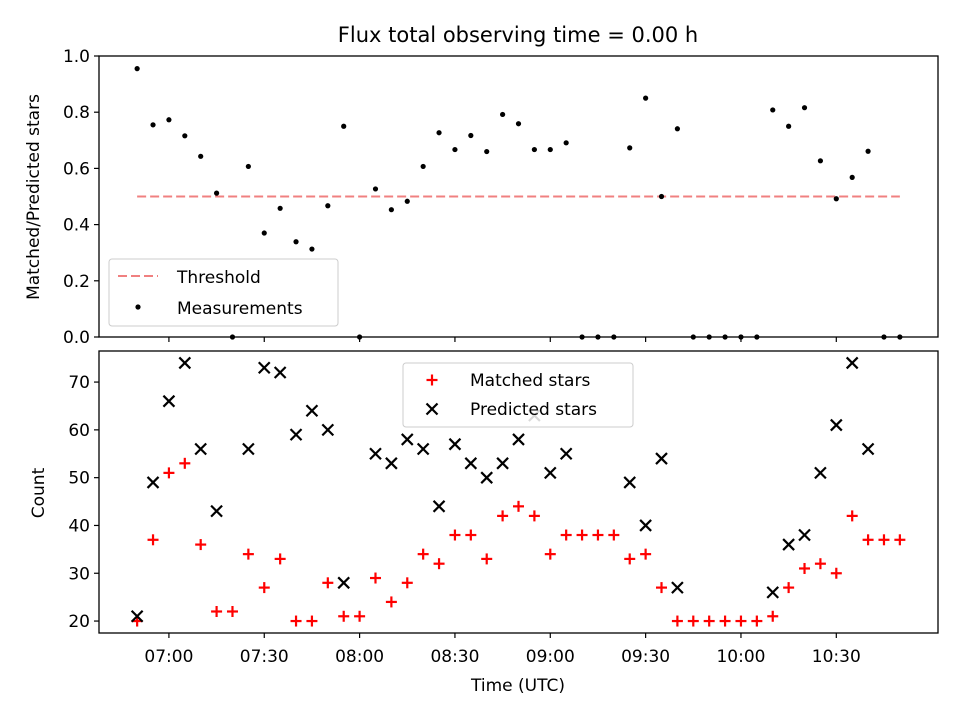 Image resolution: width=960 pixels, height=720 pixels. What do you see at coordinates (168, 657) in the screenshot?
I see `x-tick-label: 07:00` at bounding box center [168, 657].